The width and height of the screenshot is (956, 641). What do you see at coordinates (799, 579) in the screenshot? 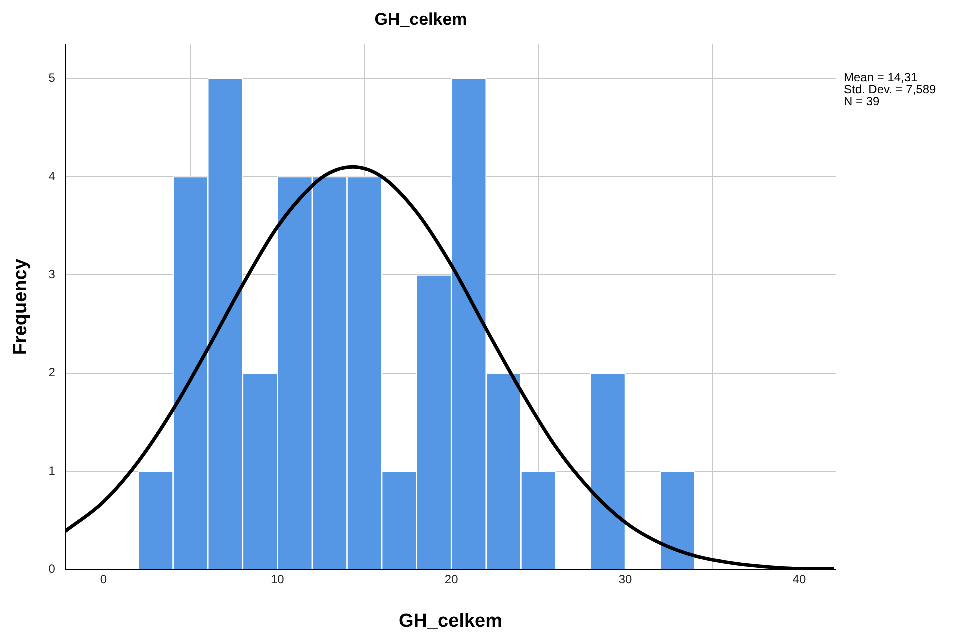
I see `x-tick-label: 40` at bounding box center [799, 579].